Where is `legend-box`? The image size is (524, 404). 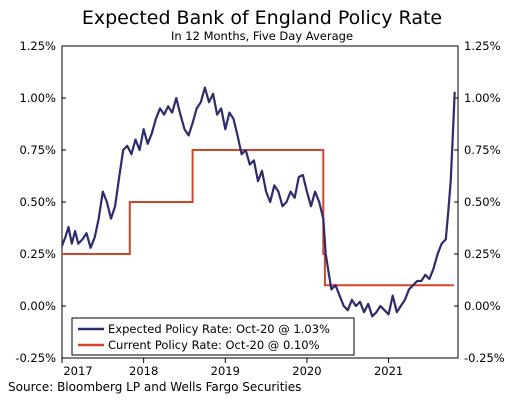
legend-box is located at coordinates (213, 336).